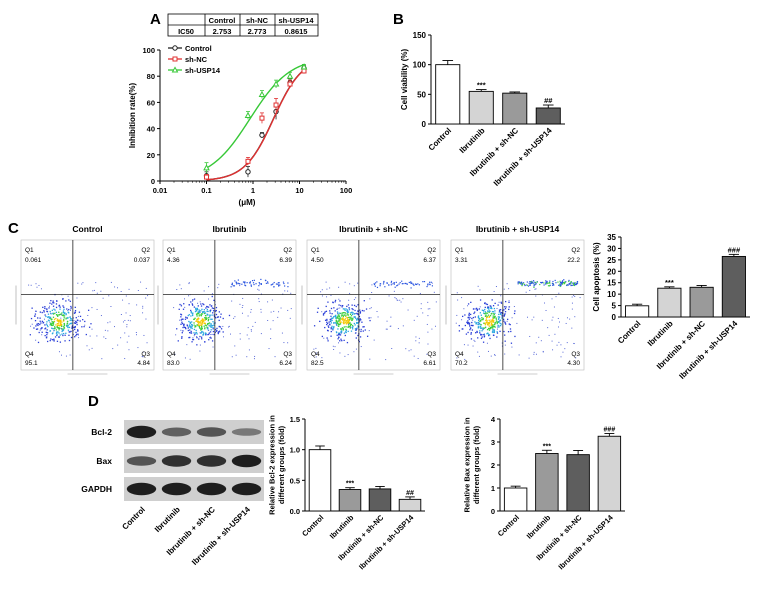  I want to click on y-tick-label: 20, so click(151, 155).